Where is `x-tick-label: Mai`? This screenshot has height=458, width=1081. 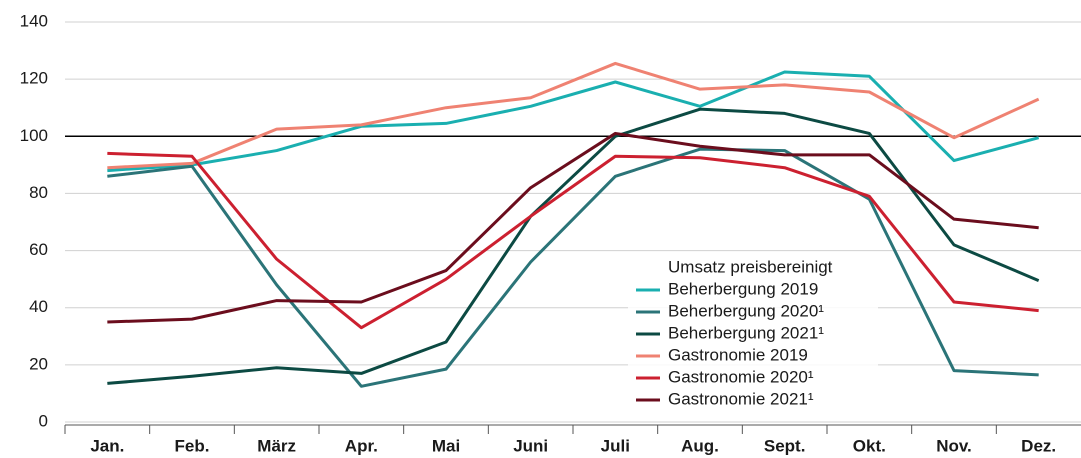 x-tick-label: Mai is located at coordinates (446, 445).